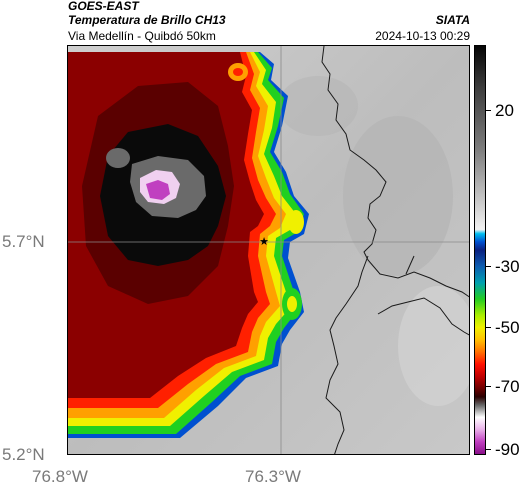  I want to click on location-marker: ★, so click(264, 241).